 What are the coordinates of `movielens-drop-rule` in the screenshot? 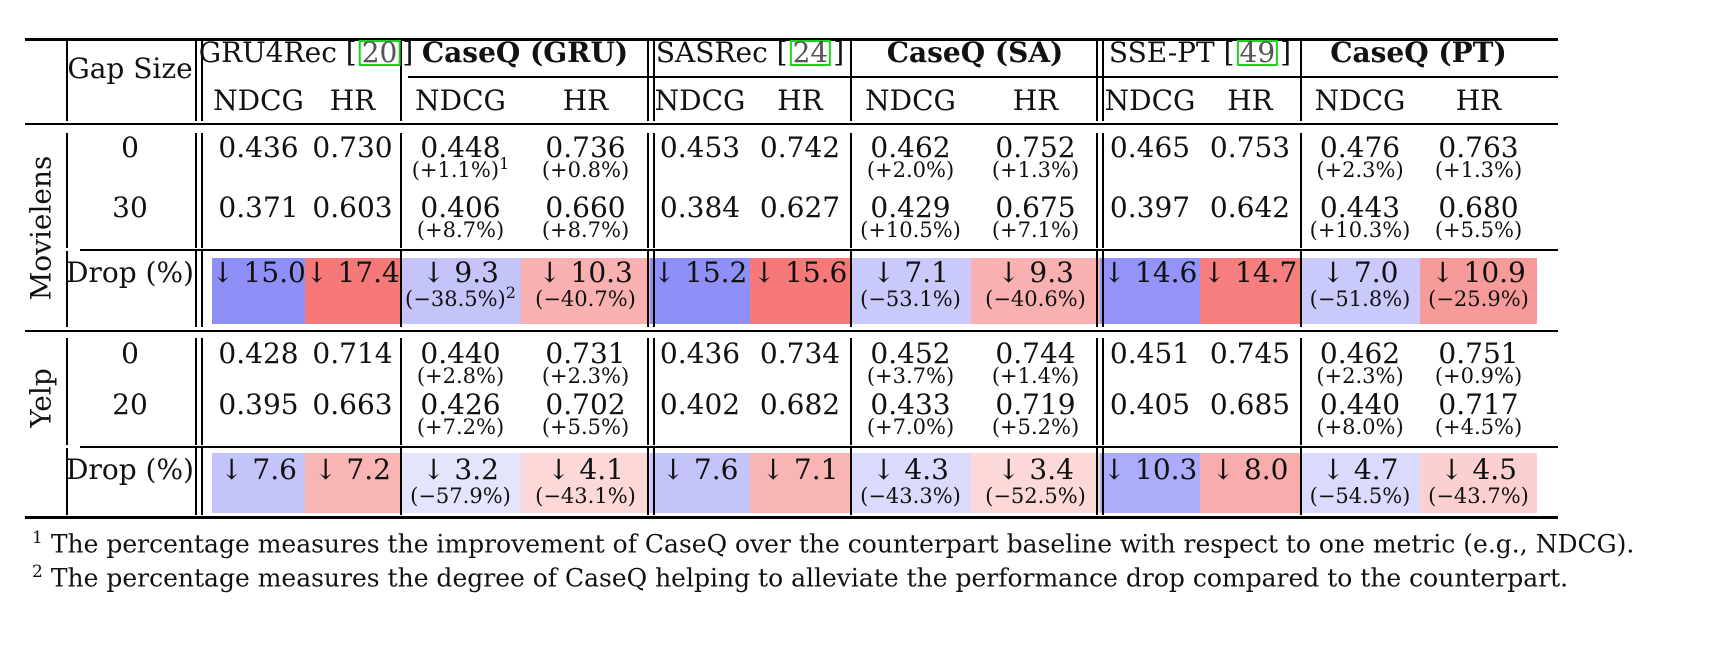 It's located at (819, 250).